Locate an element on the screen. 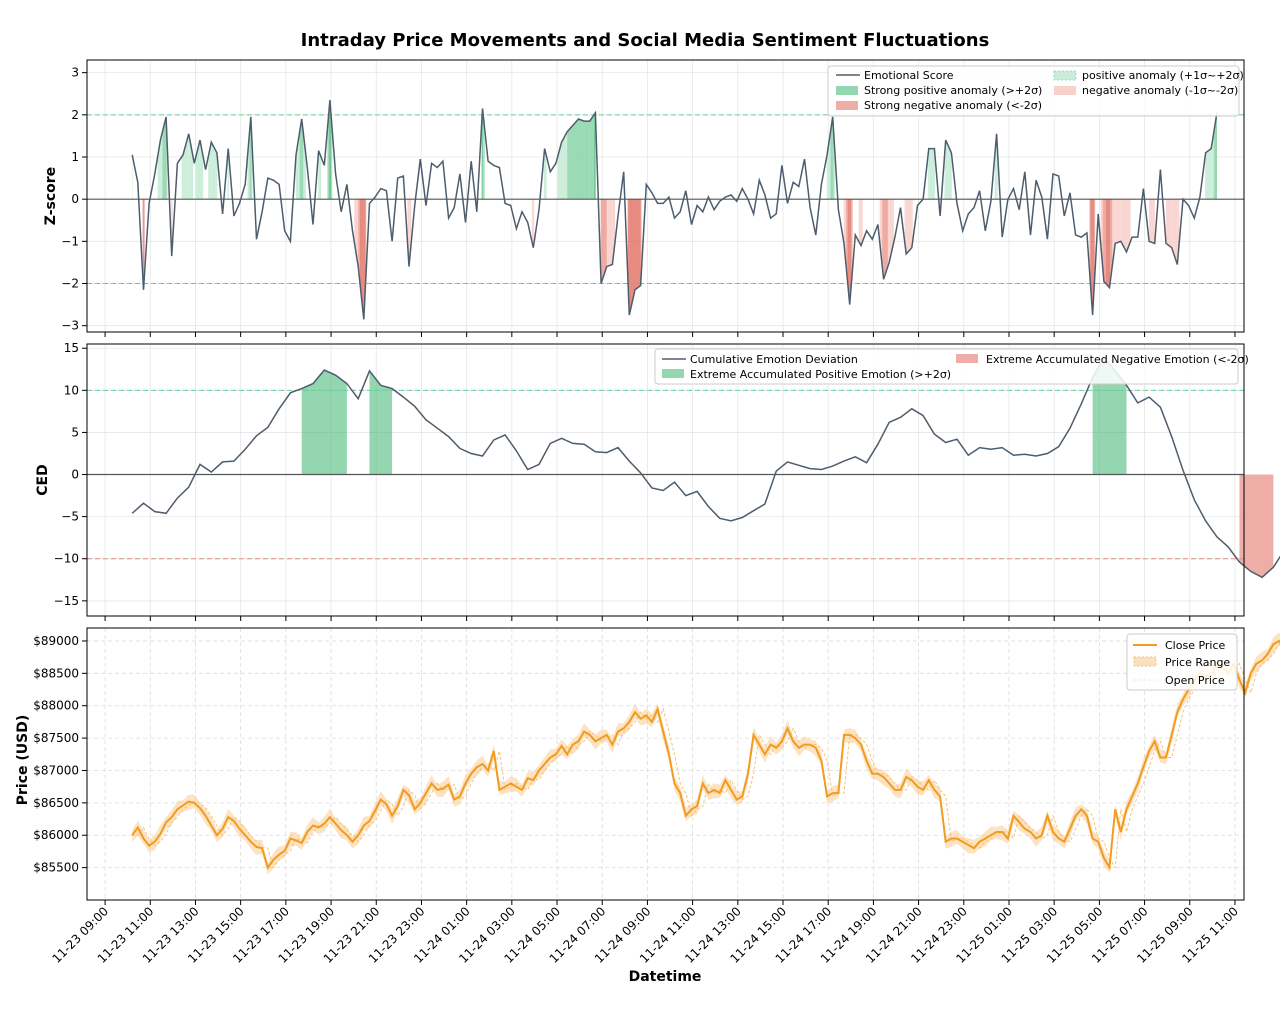 The height and width of the screenshot is (1022, 1280). price-legend: Close Price Price Range Open Price is located at coordinates (1182, 662).